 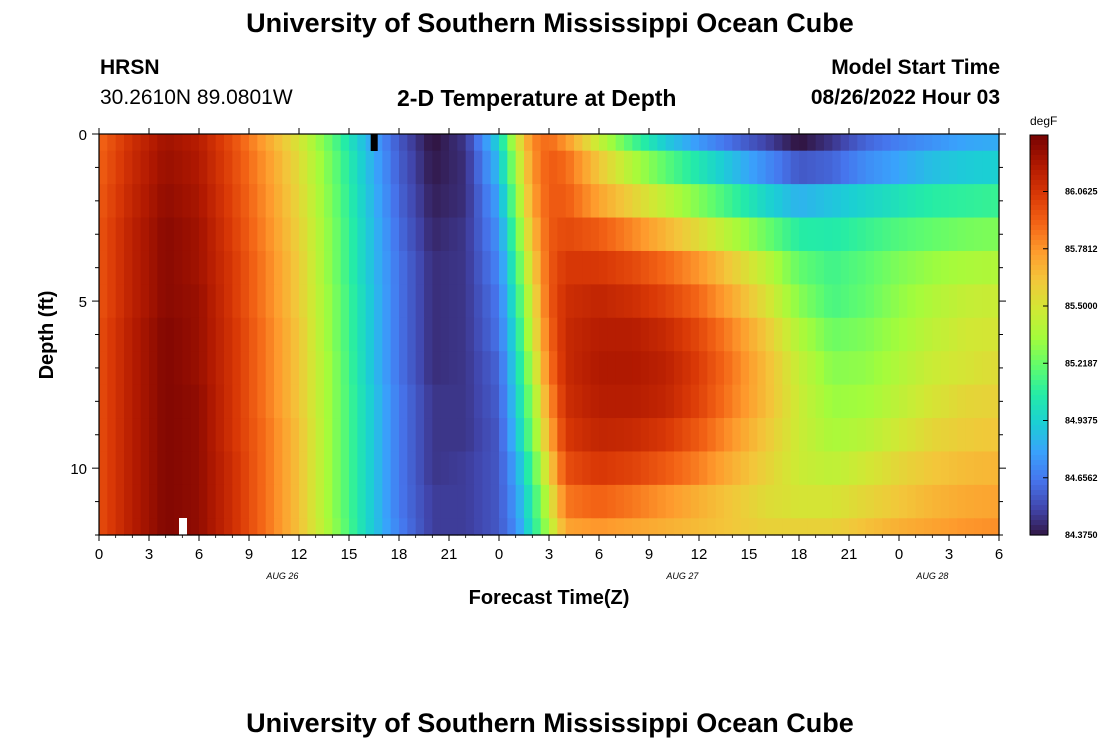 I want to click on colorbar-label: 84.9375, so click(x=1081, y=420).